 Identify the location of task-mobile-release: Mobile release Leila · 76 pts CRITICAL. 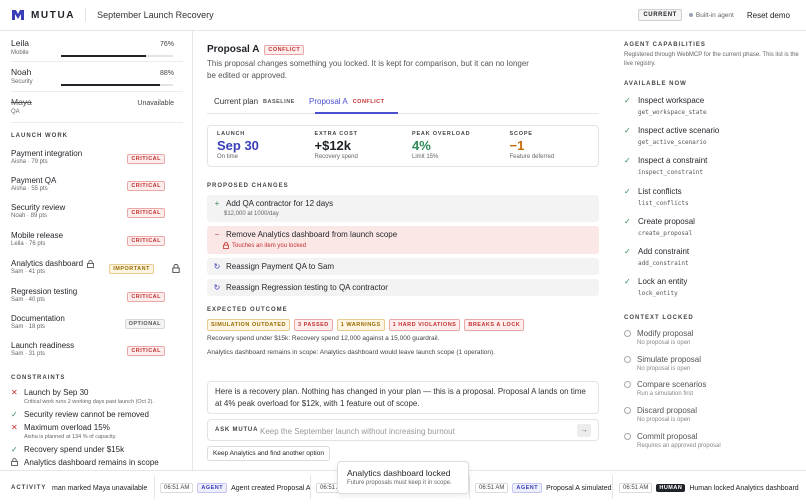
(97, 239).